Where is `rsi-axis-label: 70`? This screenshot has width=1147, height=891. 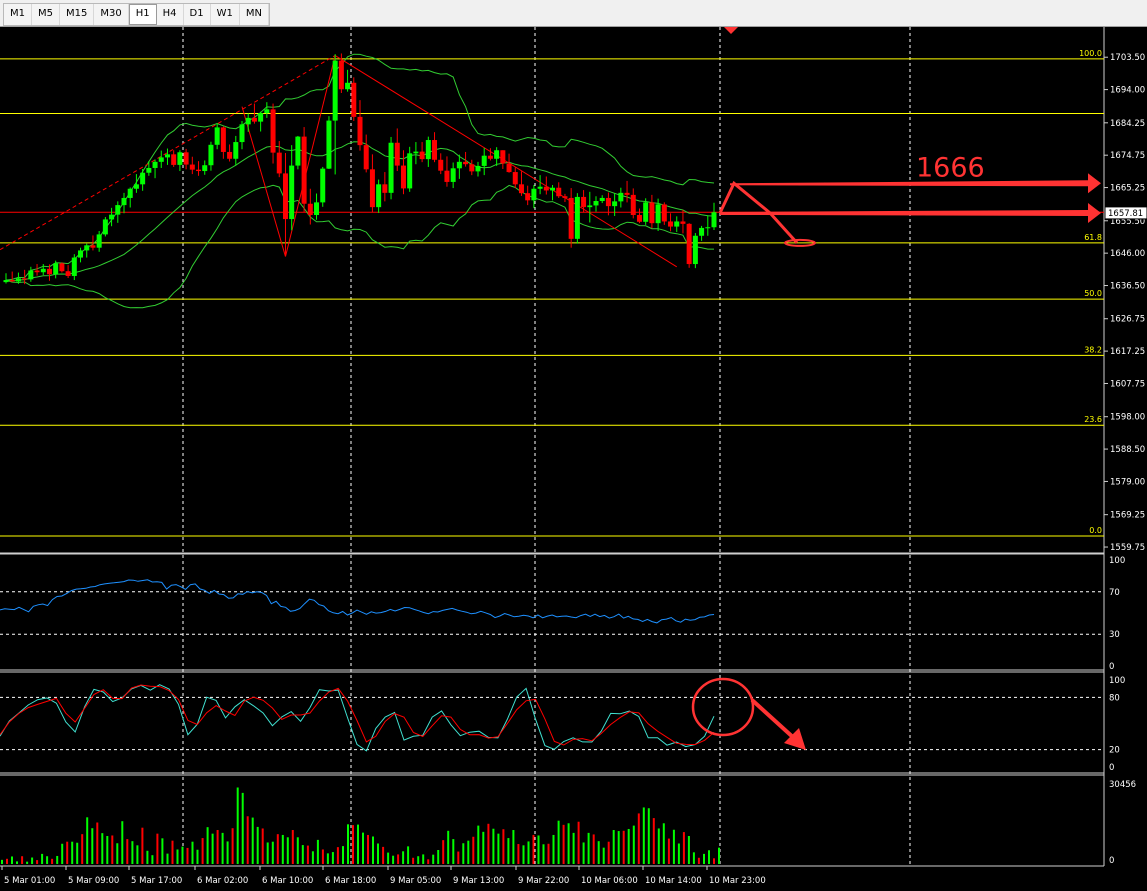
rsi-axis-label: 70 is located at coordinates (1114, 593).